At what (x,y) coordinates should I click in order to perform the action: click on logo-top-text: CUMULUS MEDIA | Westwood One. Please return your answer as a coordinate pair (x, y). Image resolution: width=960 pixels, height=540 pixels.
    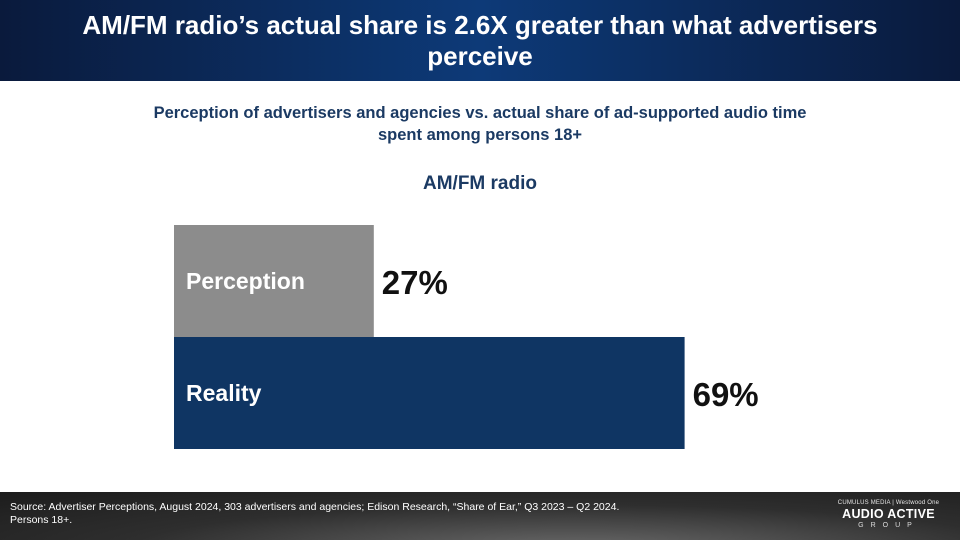
    Looking at the image, I should click on (888, 503).